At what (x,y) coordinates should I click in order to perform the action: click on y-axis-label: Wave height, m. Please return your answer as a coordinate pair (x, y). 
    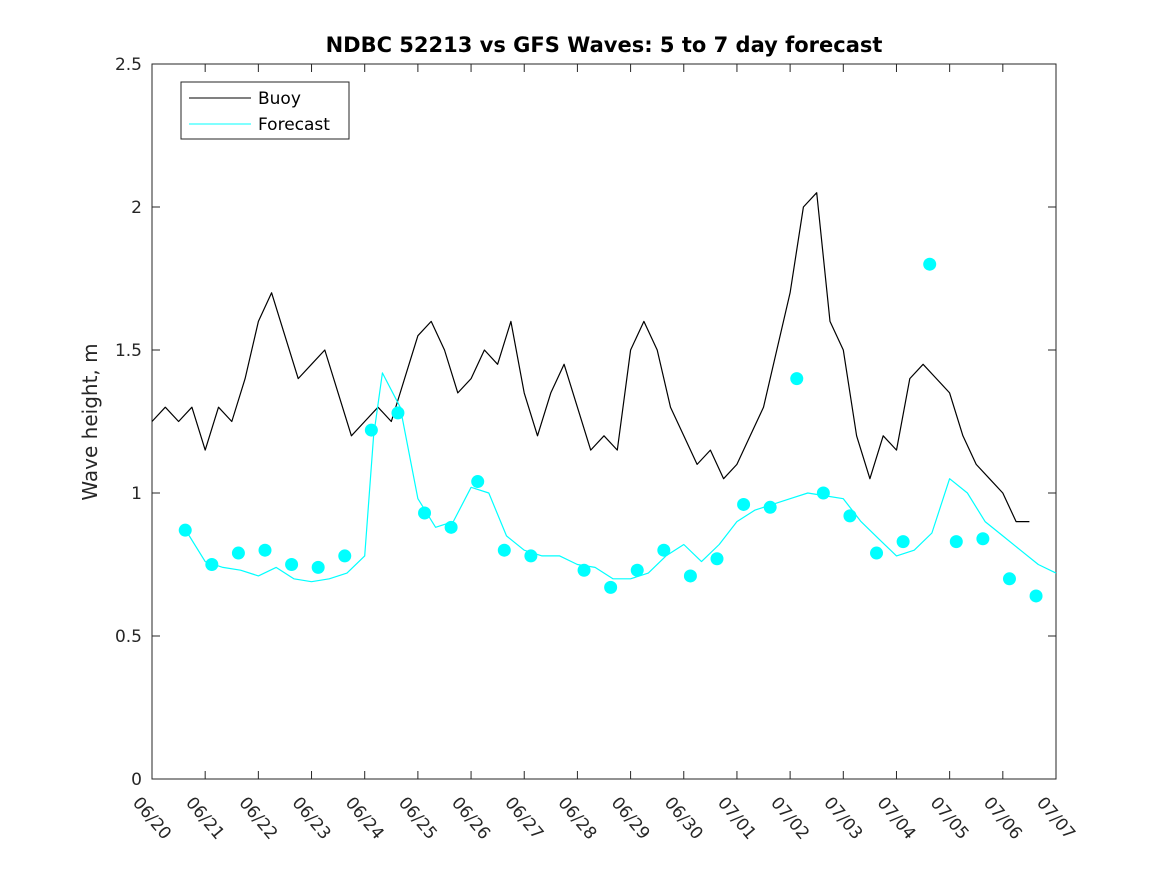
    Looking at the image, I should click on (90, 421).